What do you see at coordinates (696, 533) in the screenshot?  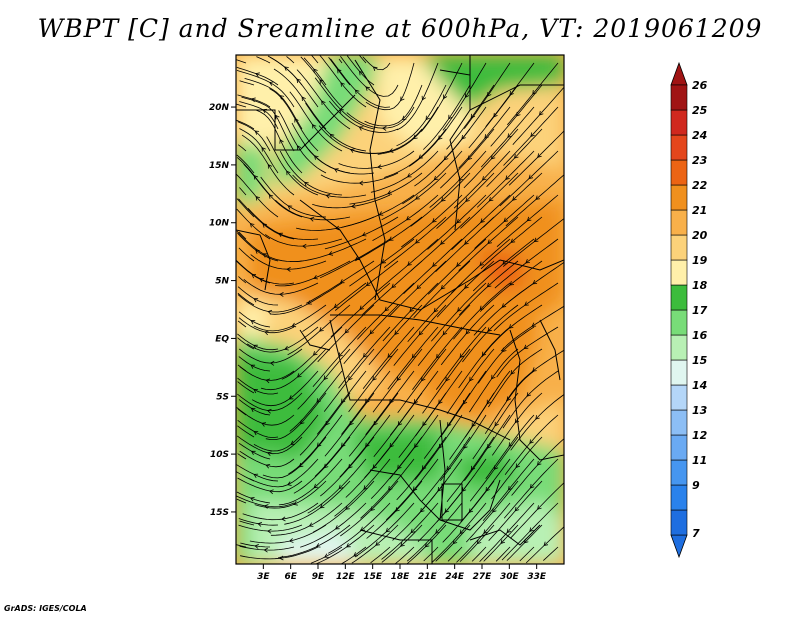 I see `colorbar-label: 7` at bounding box center [696, 533].